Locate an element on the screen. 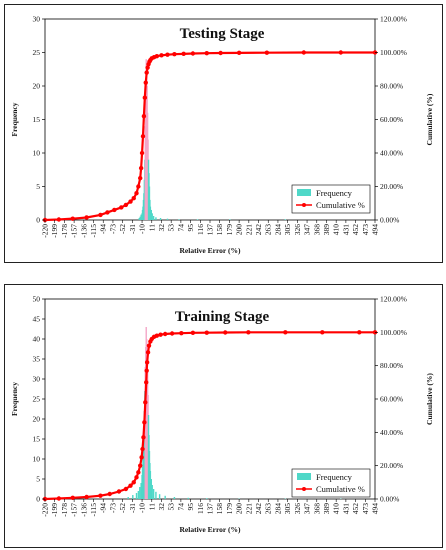  y-tick-label: 10 is located at coordinates (37, 459).